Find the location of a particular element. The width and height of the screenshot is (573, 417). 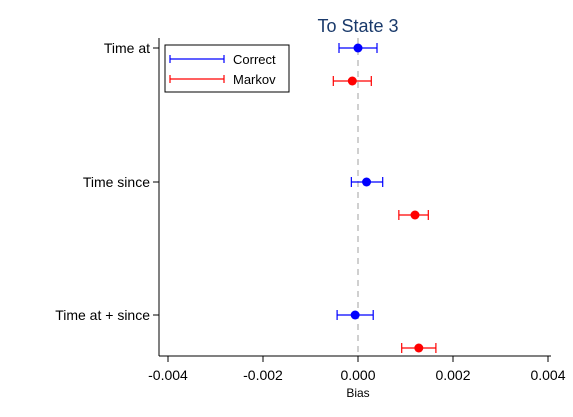

y-tick-label: Time at is located at coordinates (127, 48).